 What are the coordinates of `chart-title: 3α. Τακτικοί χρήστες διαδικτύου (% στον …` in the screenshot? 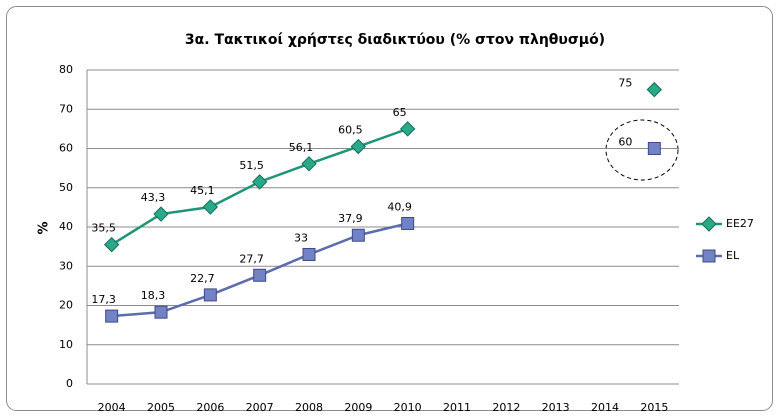 It's located at (395, 40).